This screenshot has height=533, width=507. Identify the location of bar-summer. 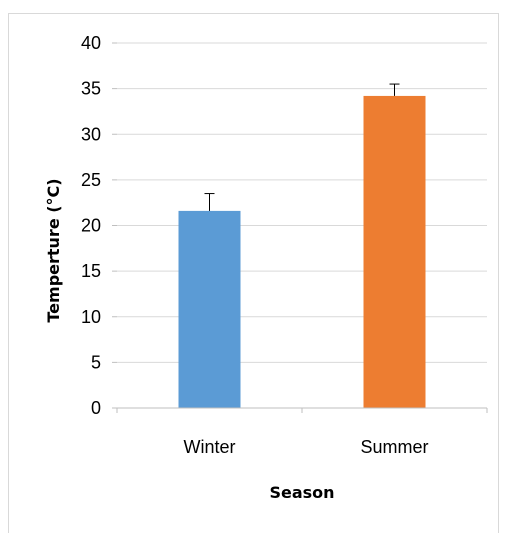
(395, 252).